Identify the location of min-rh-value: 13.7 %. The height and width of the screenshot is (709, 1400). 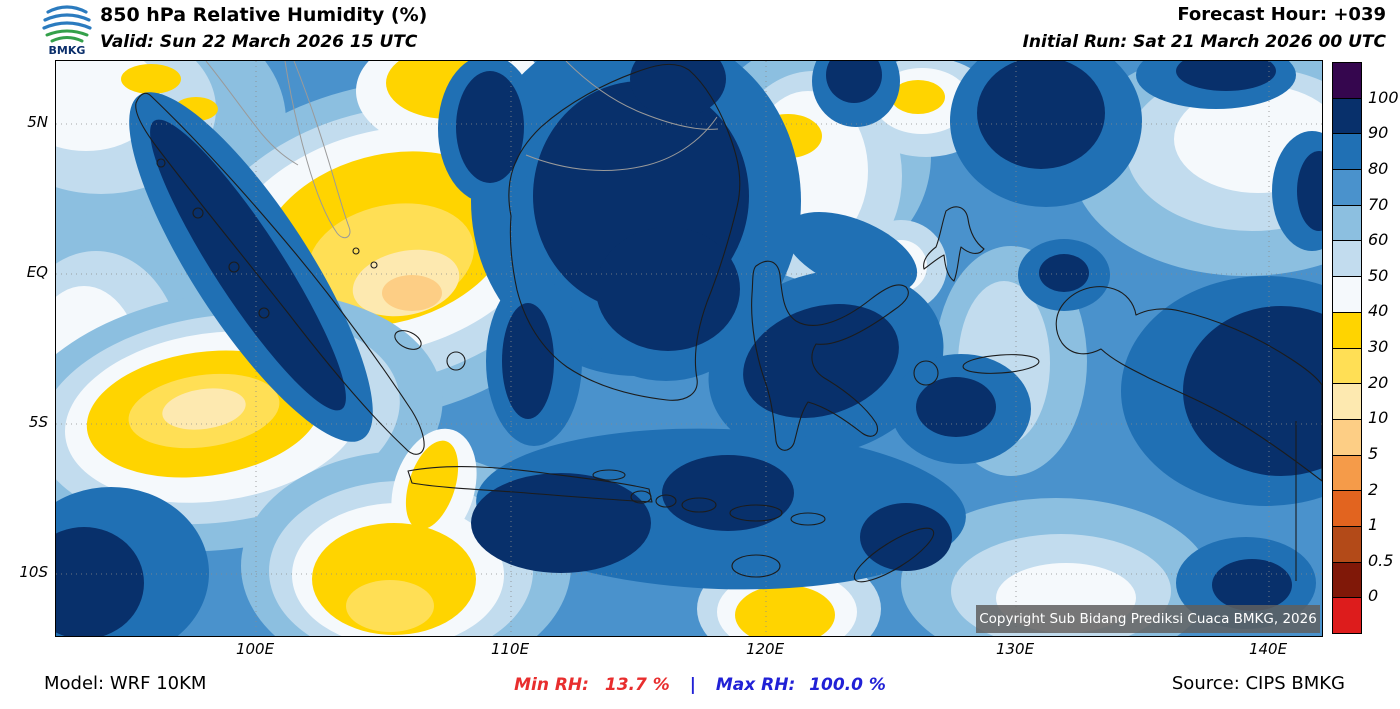
(637, 685).